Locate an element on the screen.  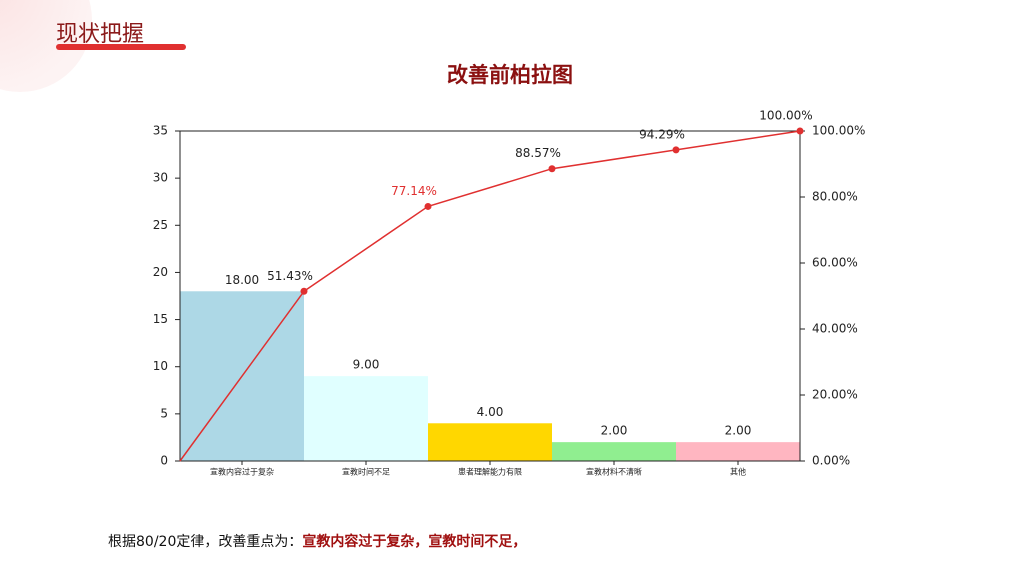
y2-tick-label: 20.00% is located at coordinates (835, 395).